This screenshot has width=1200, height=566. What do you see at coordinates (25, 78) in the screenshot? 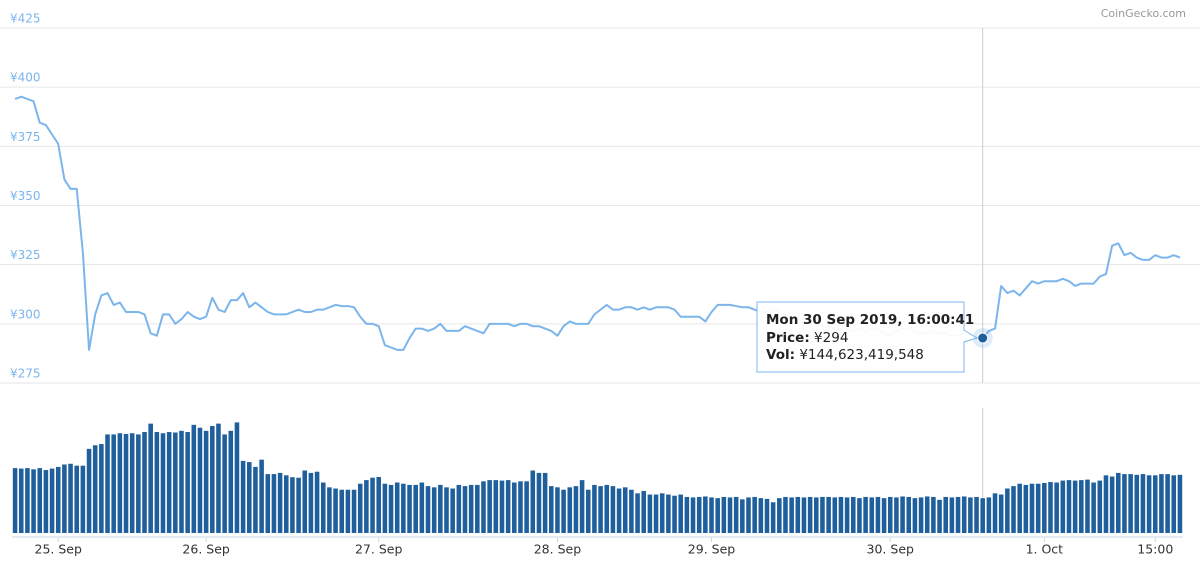
I see `y-tick-label: ¥400` at bounding box center [25, 78].